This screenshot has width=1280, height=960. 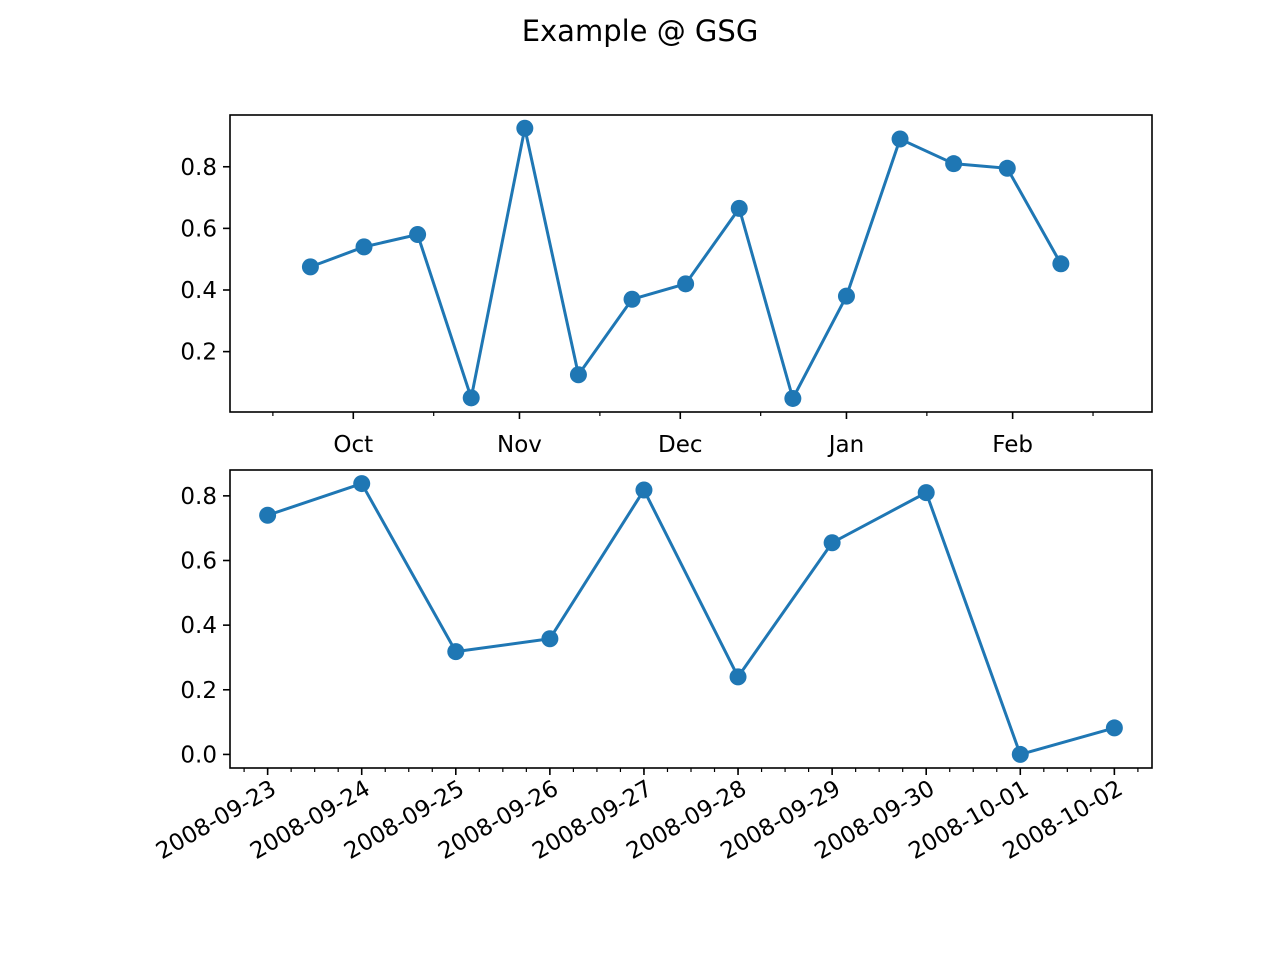 I want to click on figure-title: Example @ GSG, so click(x=640, y=31).